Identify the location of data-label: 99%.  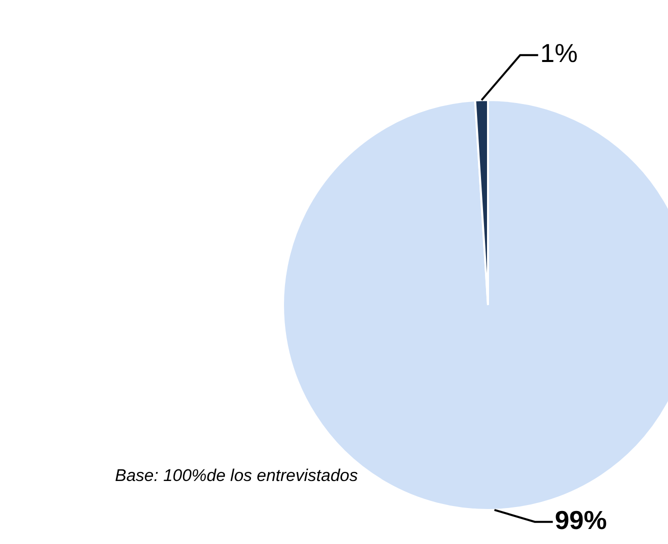
(580, 519).